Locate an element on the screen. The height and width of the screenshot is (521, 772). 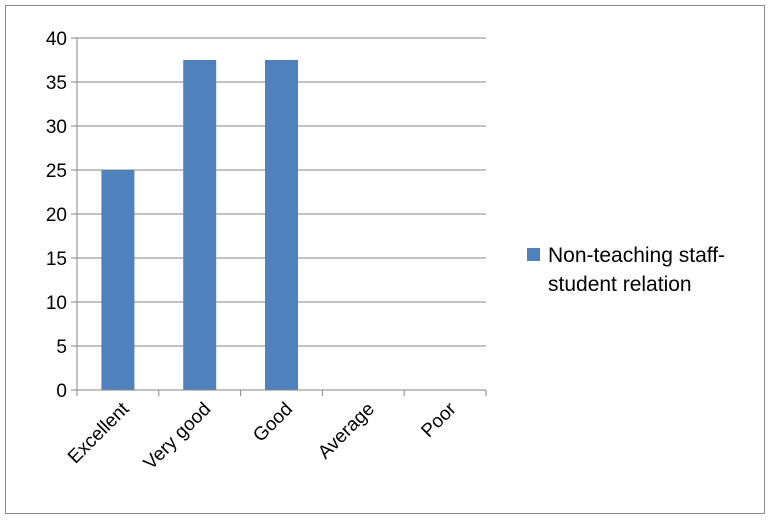
y-tick-label: 15 is located at coordinates (56, 259).